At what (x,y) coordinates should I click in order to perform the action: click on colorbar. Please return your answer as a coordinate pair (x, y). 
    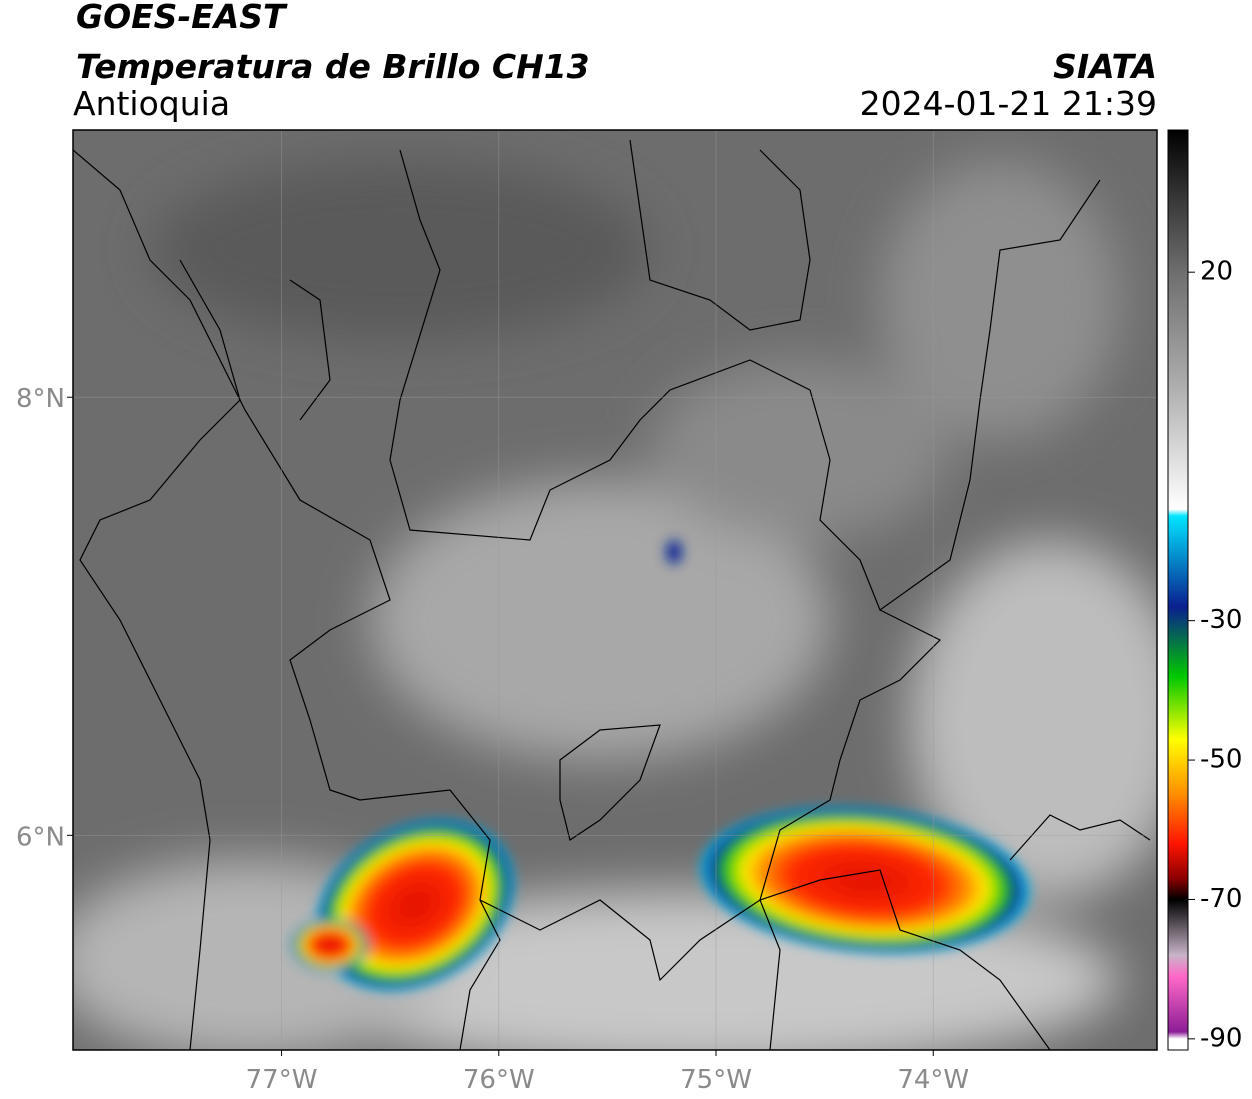
    Looking at the image, I should click on (1178, 590).